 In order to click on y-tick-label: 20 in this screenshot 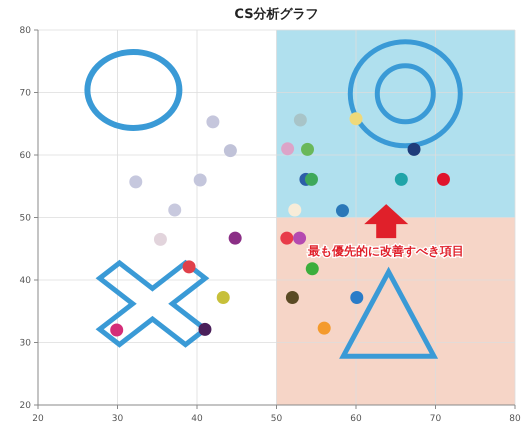, I will do `click(26, 406)`.